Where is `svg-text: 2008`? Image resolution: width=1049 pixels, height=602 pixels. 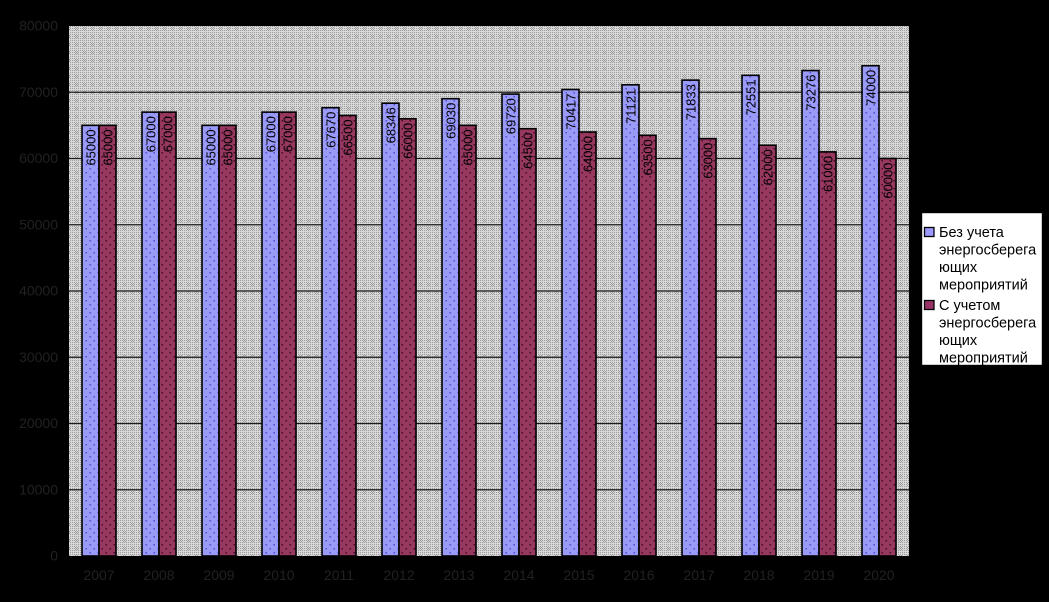
svg-text: 2008 is located at coordinates (158, 575).